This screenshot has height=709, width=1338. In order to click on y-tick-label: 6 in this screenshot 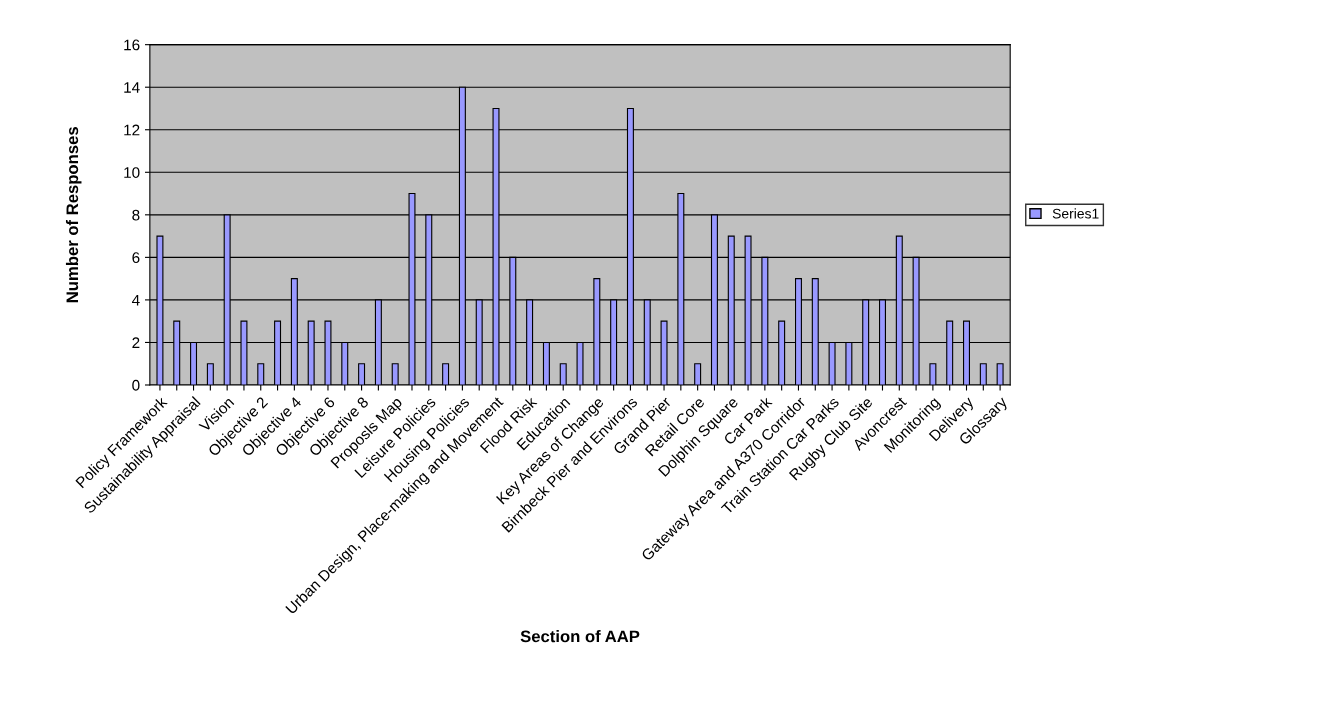, I will do `click(136, 258)`.